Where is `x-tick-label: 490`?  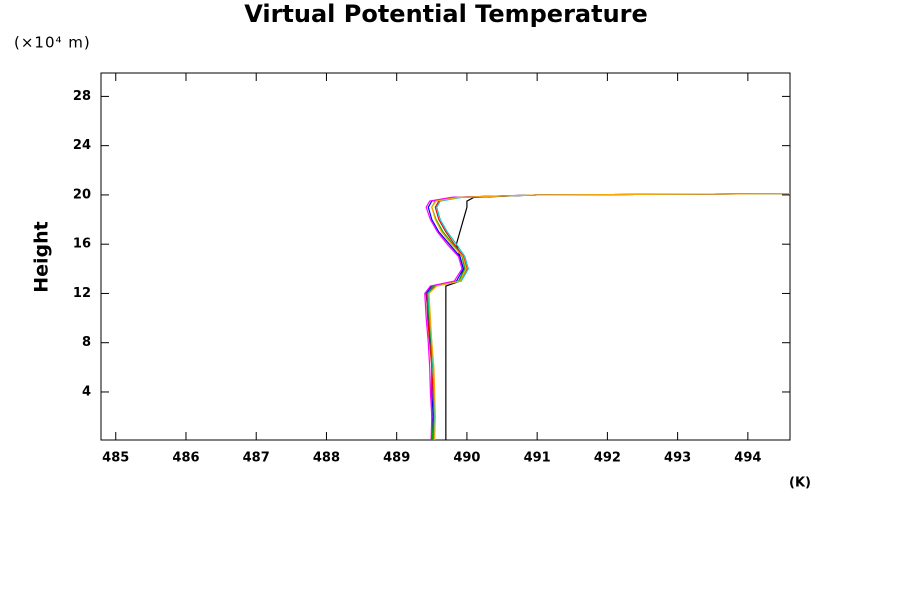
x-tick-label: 490 is located at coordinates (466, 458).